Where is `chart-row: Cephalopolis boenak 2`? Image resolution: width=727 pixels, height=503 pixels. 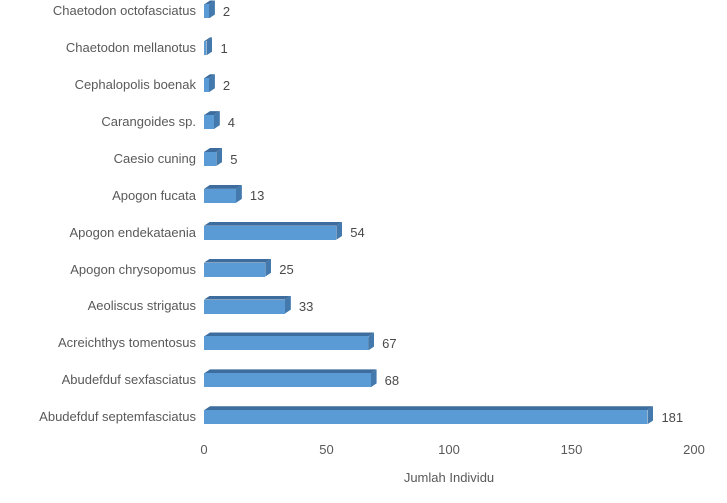 chart-row: Cephalopolis boenak 2 is located at coordinates (363, 85).